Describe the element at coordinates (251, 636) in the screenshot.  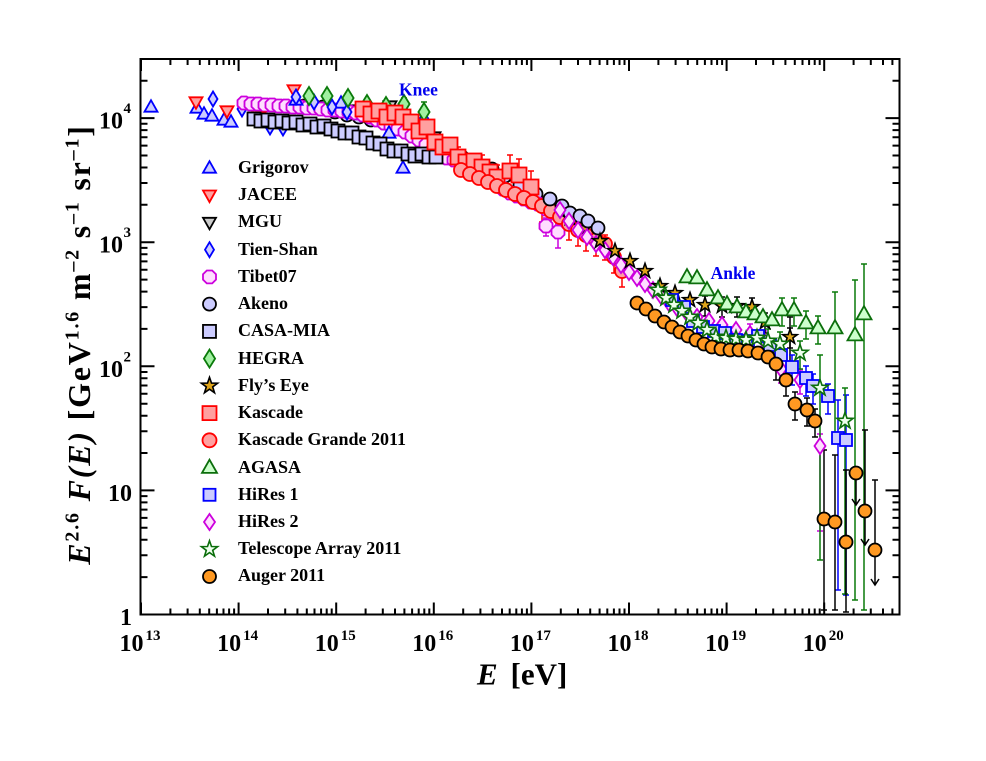
I see `svg-text: 14` at that location.